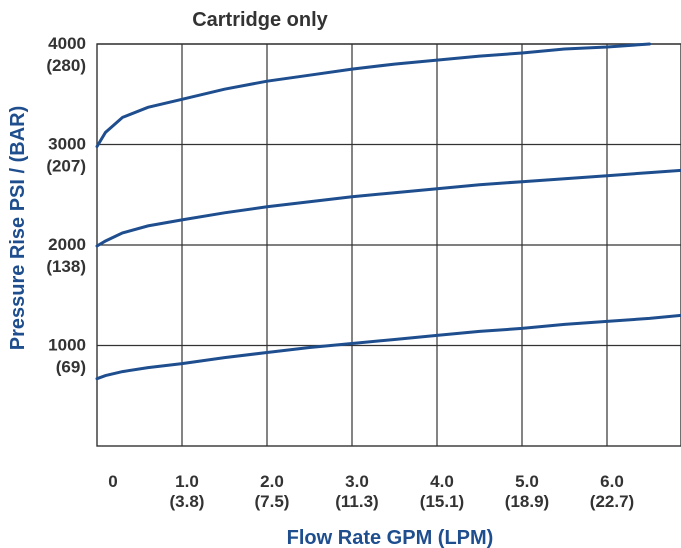  Describe the element at coordinates (66, 166) in the screenshot. I see `y-tick-sublabel: (207)` at that location.